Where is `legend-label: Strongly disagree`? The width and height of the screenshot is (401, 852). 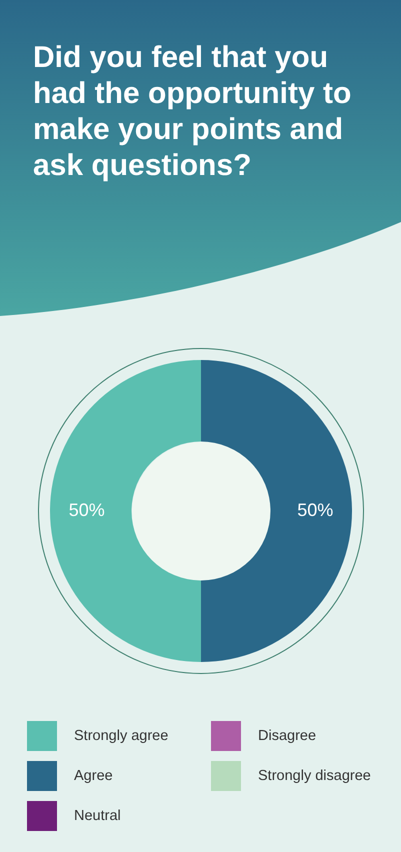 legend-label: Strongly disagree is located at coordinates (314, 776).